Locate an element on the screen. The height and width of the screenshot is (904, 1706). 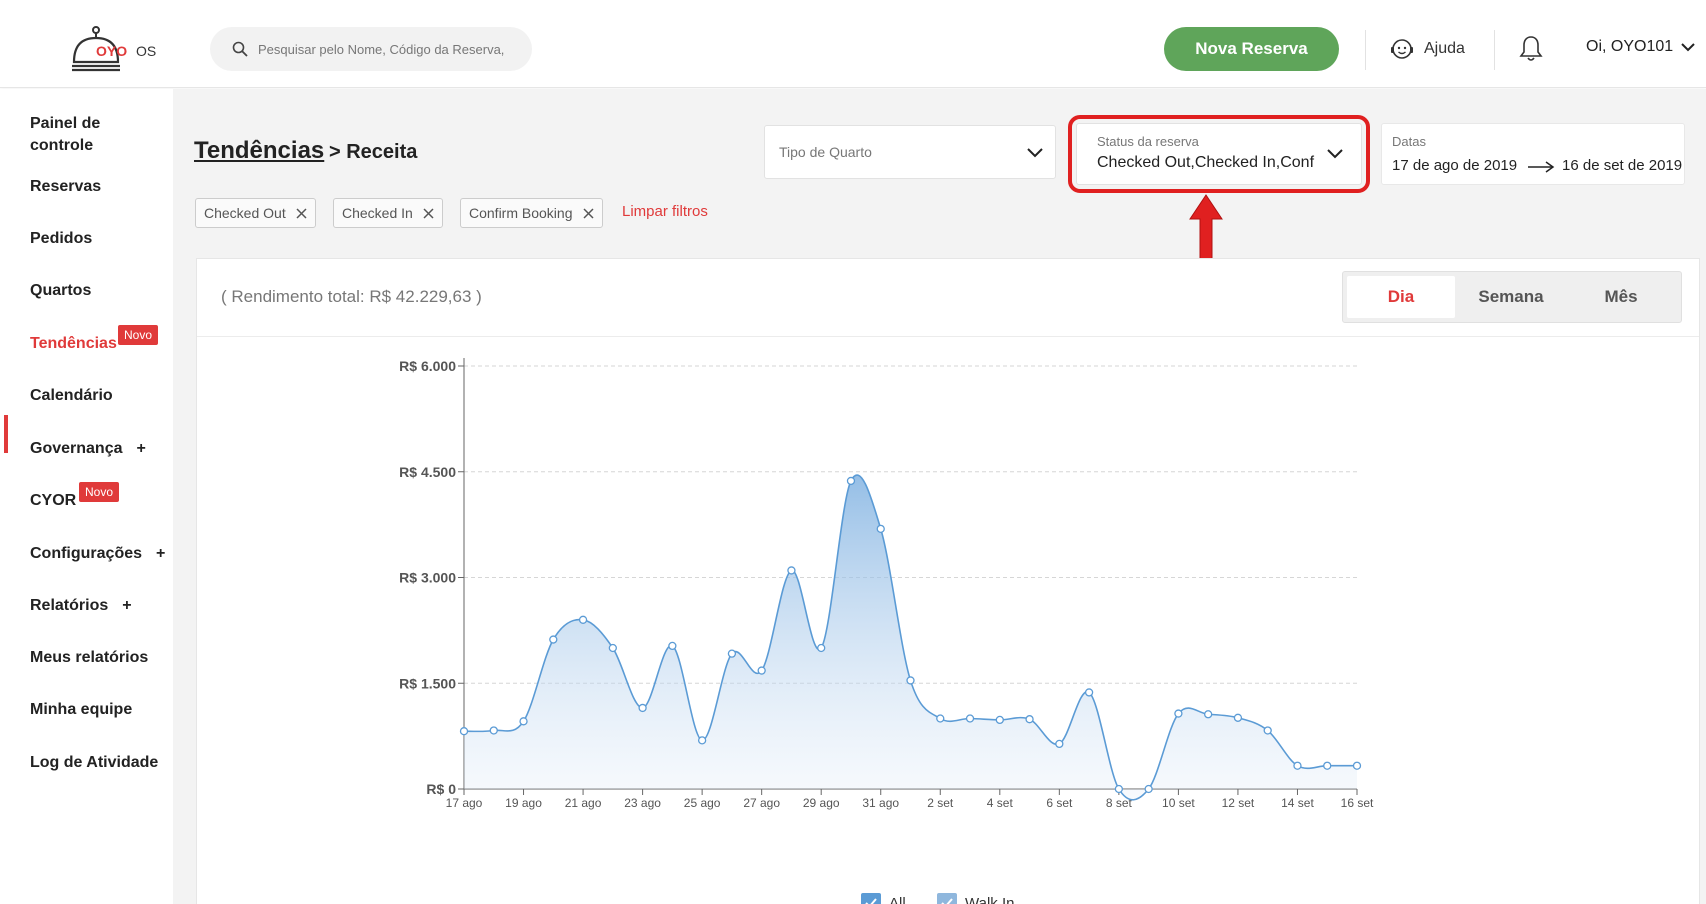
x-tick-label: 2 set is located at coordinates (940, 803).